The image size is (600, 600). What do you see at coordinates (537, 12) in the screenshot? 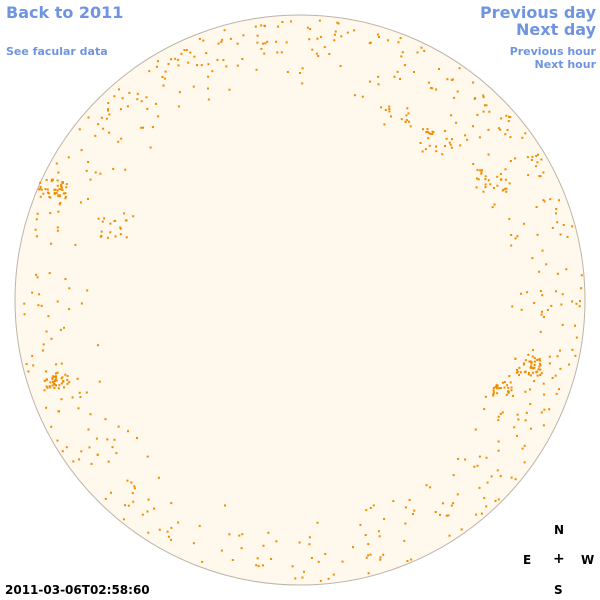
I see `previous-day-link: Previous day` at bounding box center [537, 12].